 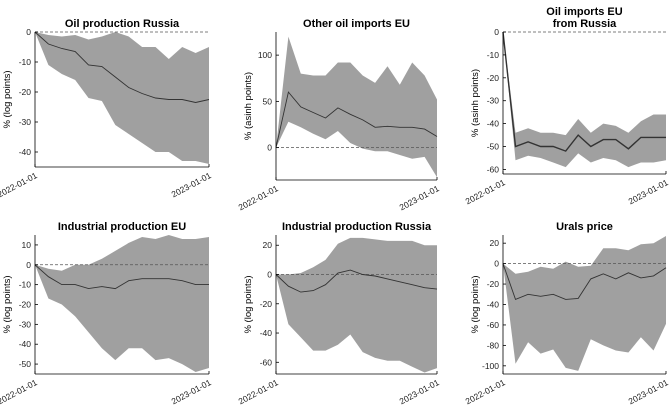 I want to click on panel-title: from Russia, so click(x=585, y=24).